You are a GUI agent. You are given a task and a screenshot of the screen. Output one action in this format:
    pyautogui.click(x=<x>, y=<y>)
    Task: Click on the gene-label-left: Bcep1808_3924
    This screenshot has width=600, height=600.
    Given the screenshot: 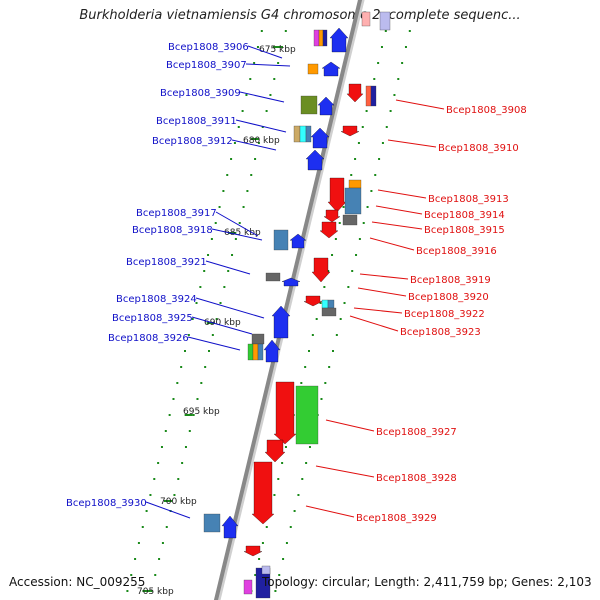 What is the action you would take?
    pyautogui.click(x=156, y=299)
    